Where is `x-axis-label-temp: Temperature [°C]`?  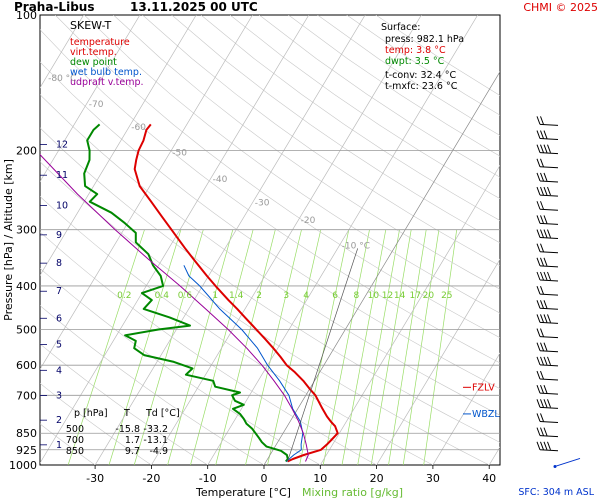
x-axis-label-temp: Temperature [°C] is located at coordinates (243, 492).